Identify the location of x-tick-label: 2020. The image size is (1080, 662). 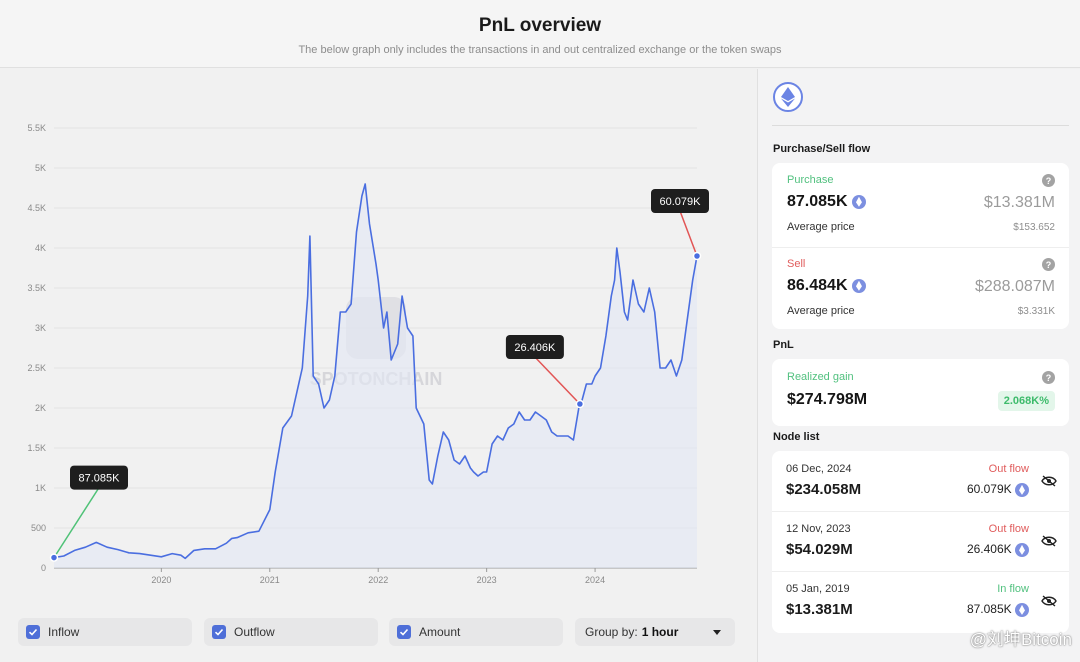
(161, 580).